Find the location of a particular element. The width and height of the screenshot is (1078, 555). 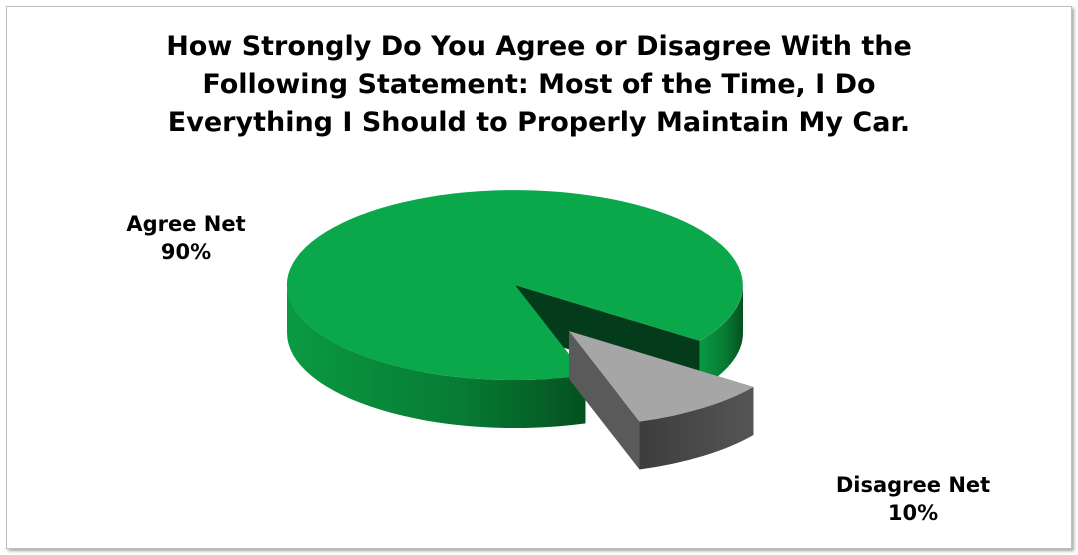

slice-agree-top is located at coordinates (514, 285).